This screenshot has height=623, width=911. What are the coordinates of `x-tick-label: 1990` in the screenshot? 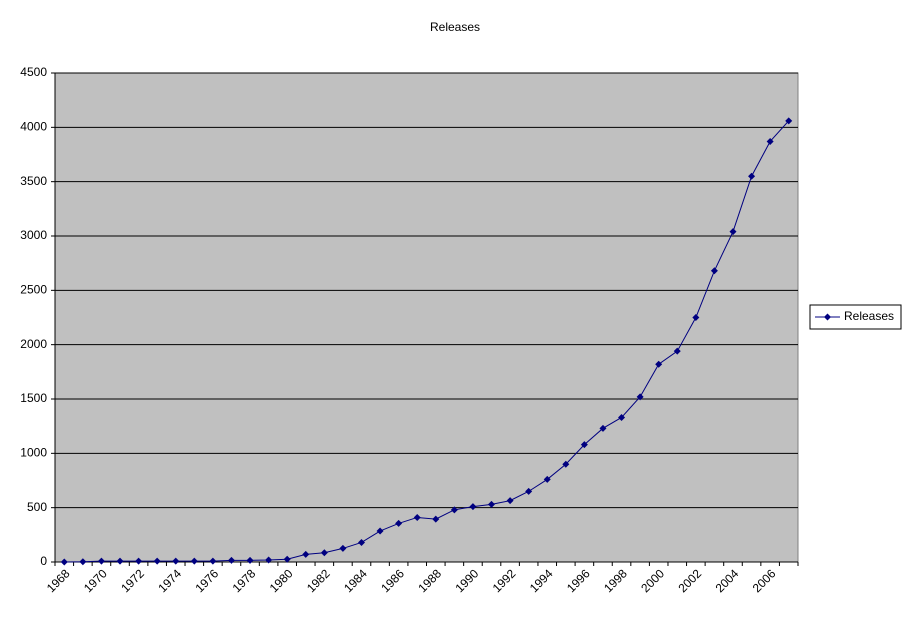 It's located at (467, 580).